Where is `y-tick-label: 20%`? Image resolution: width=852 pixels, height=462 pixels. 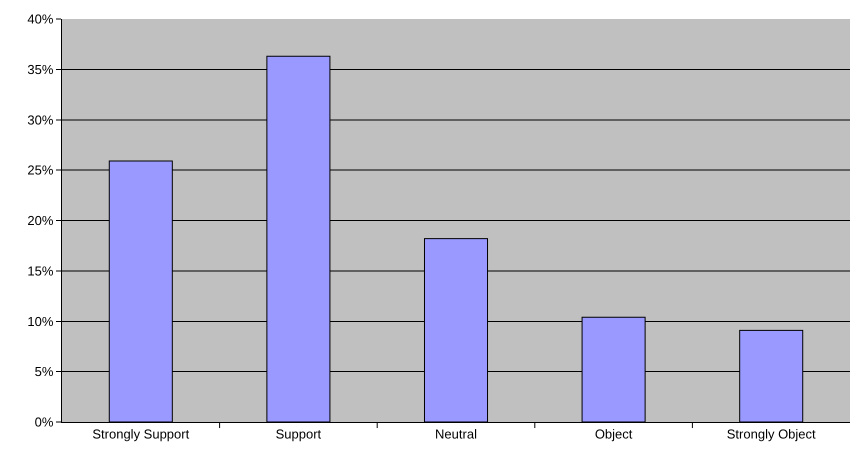
y-tick-label: 20% is located at coordinates (40, 220).